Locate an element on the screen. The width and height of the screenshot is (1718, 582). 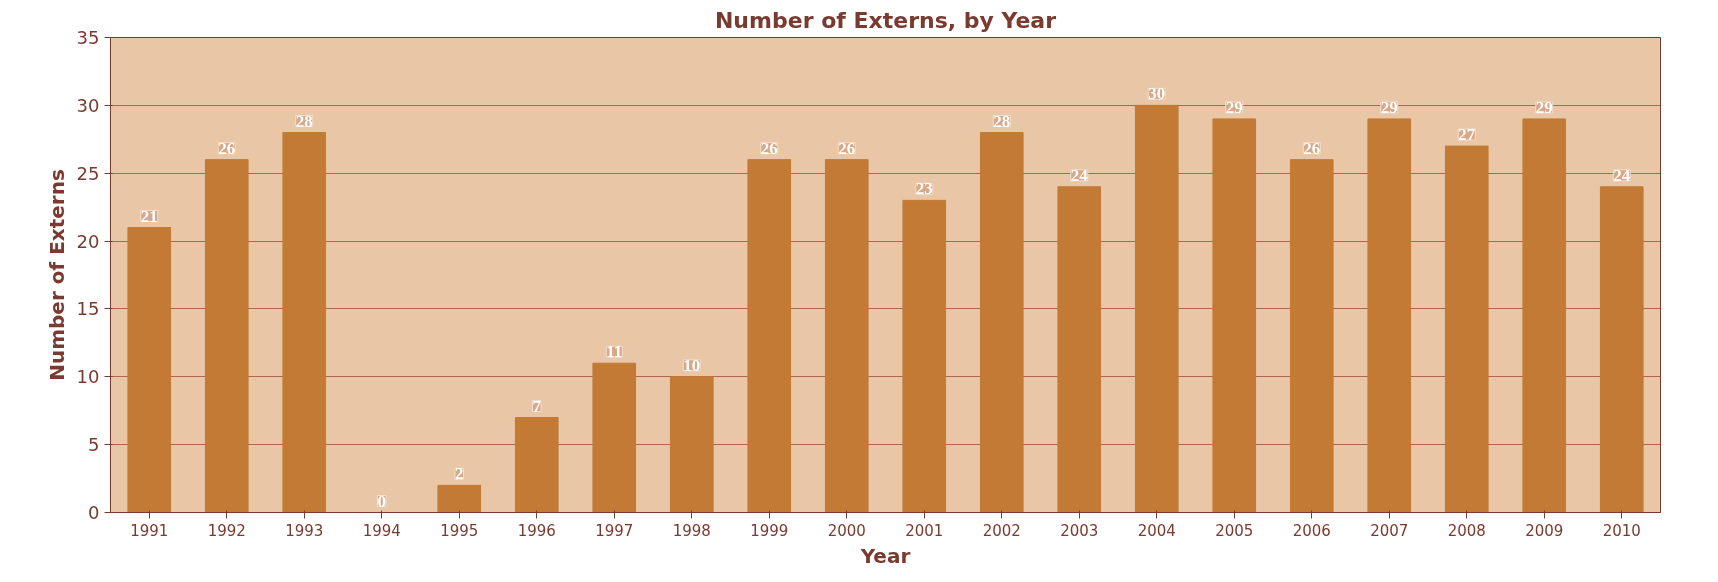
data-label: 2 is located at coordinates (459, 474).